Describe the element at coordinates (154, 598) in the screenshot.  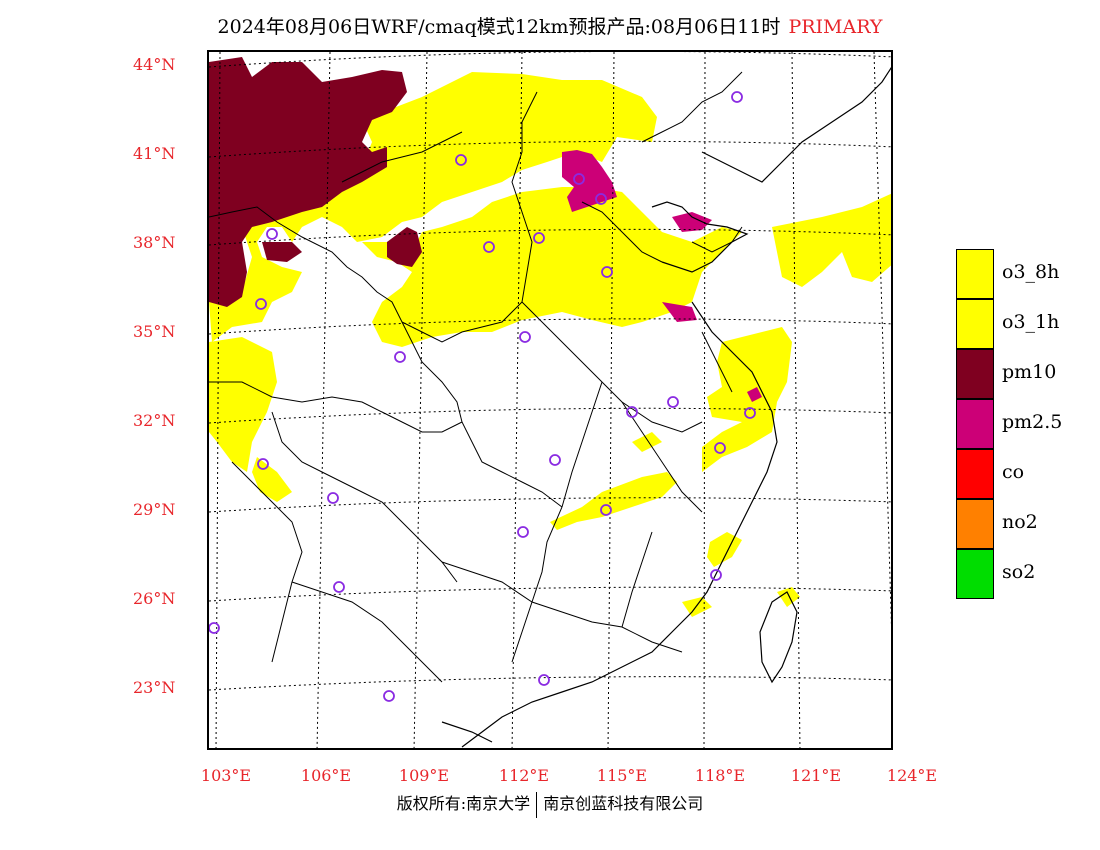
I see `lat-label-26: 26°N` at that location.